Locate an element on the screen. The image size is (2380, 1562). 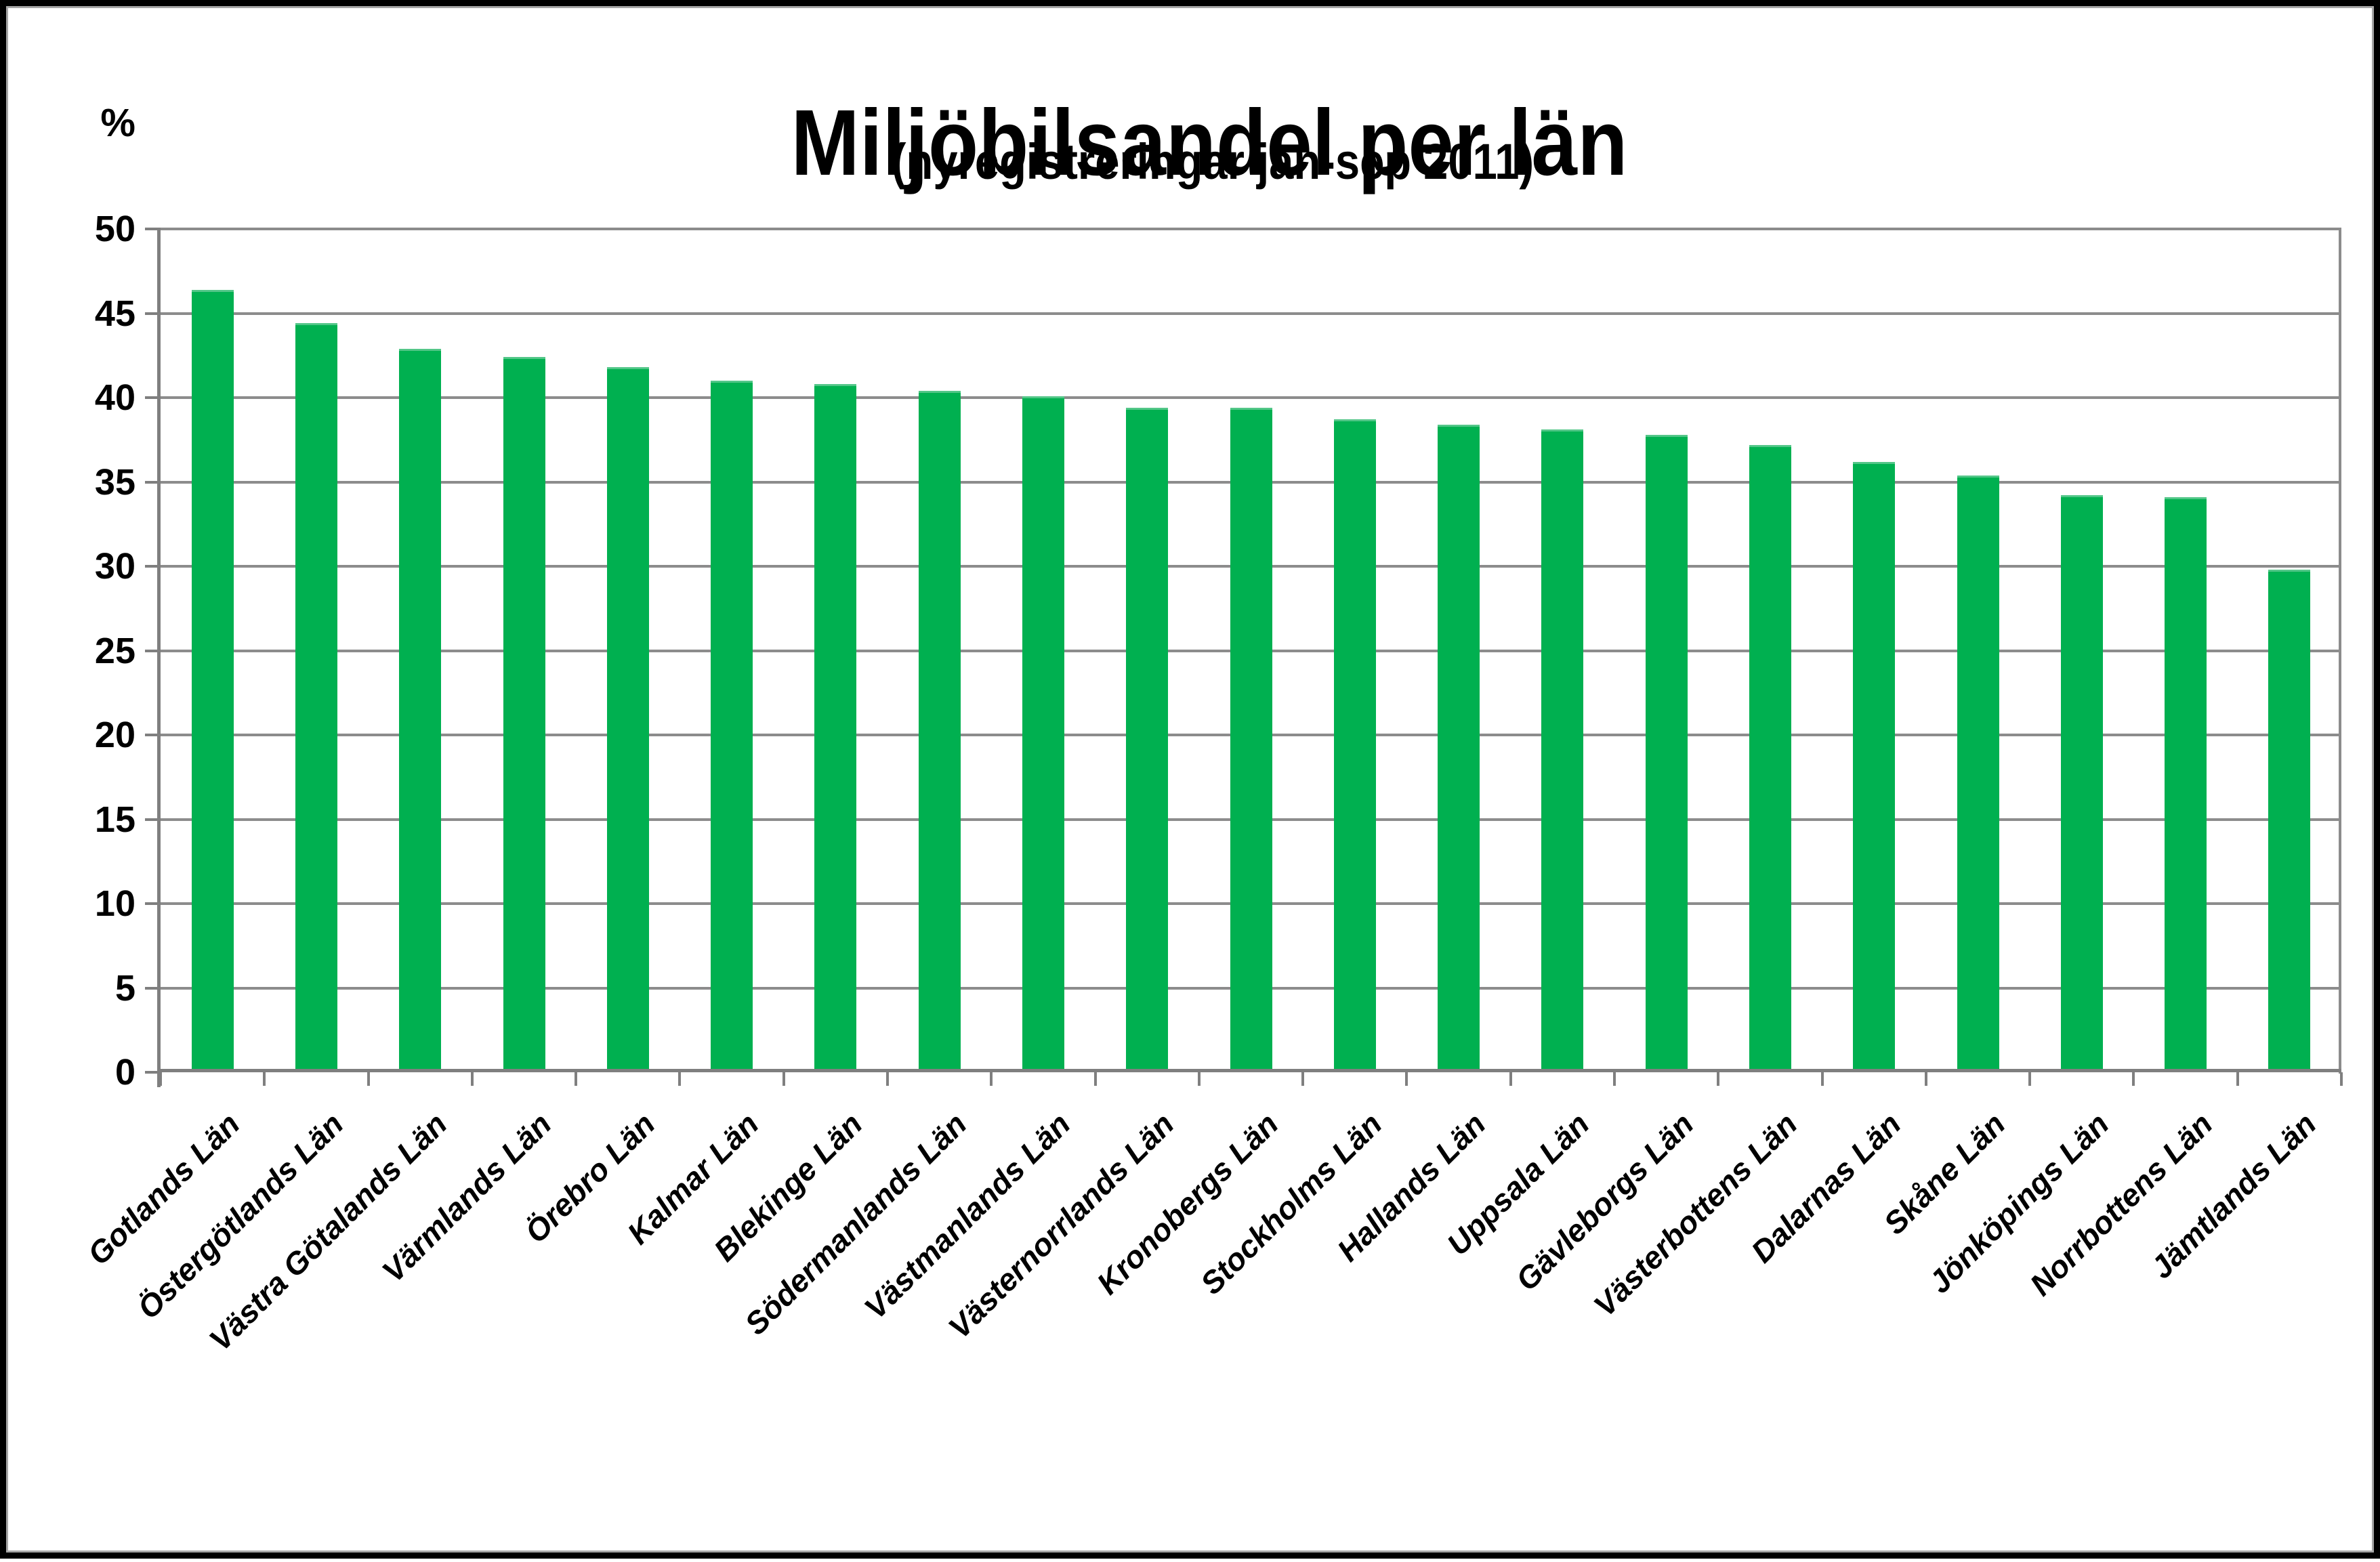
y-tick-label-10: 10 is located at coordinates (115, 903).